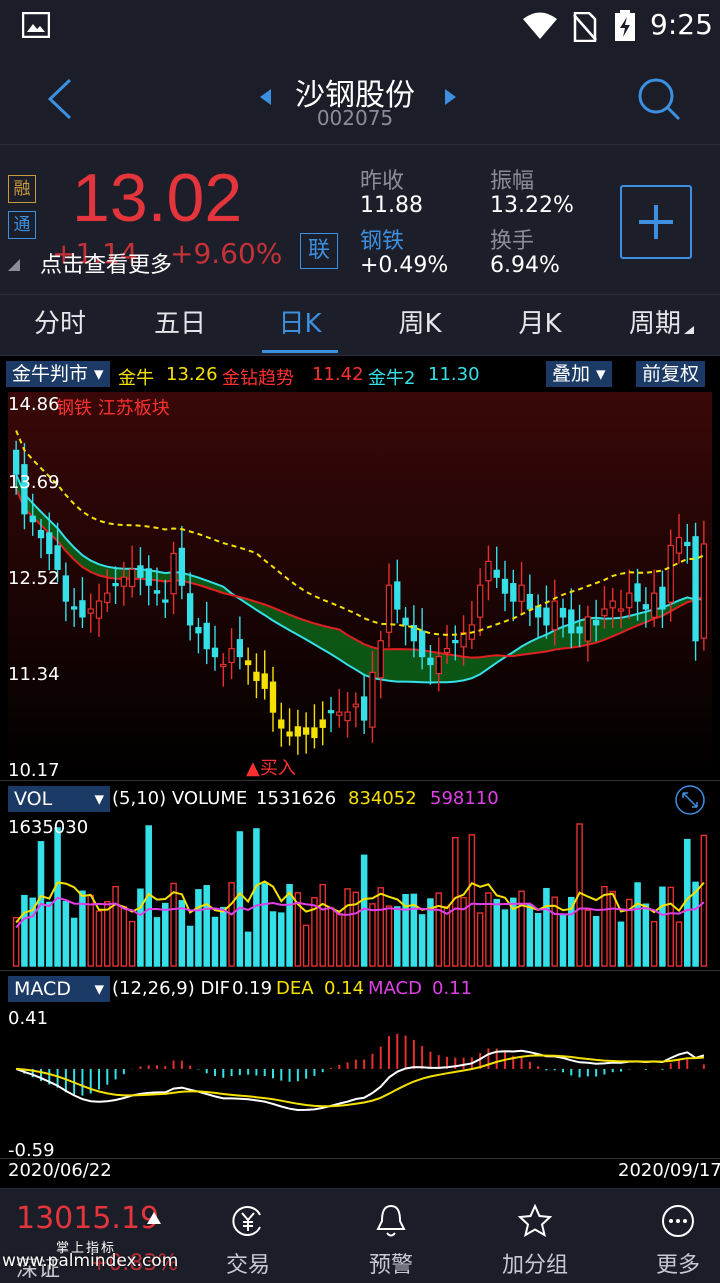 The image size is (720, 1283). What do you see at coordinates (525, 265) in the screenshot?
I see `turnover-value: 6.94%` at bounding box center [525, 265].